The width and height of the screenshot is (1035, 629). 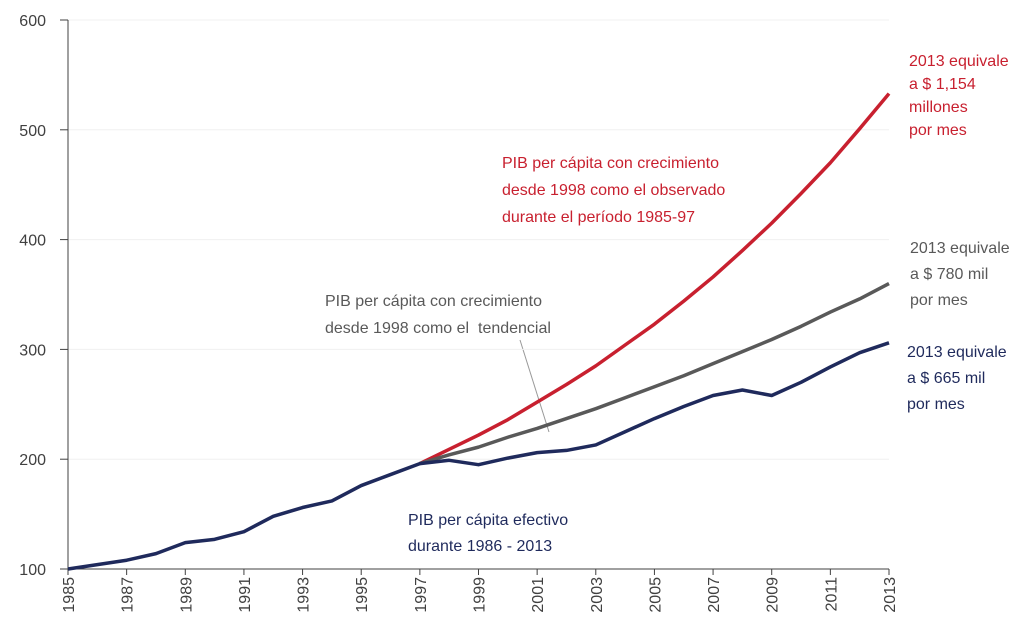 I want to click on x-tick-label: 1999, so click(x=480, y=595).